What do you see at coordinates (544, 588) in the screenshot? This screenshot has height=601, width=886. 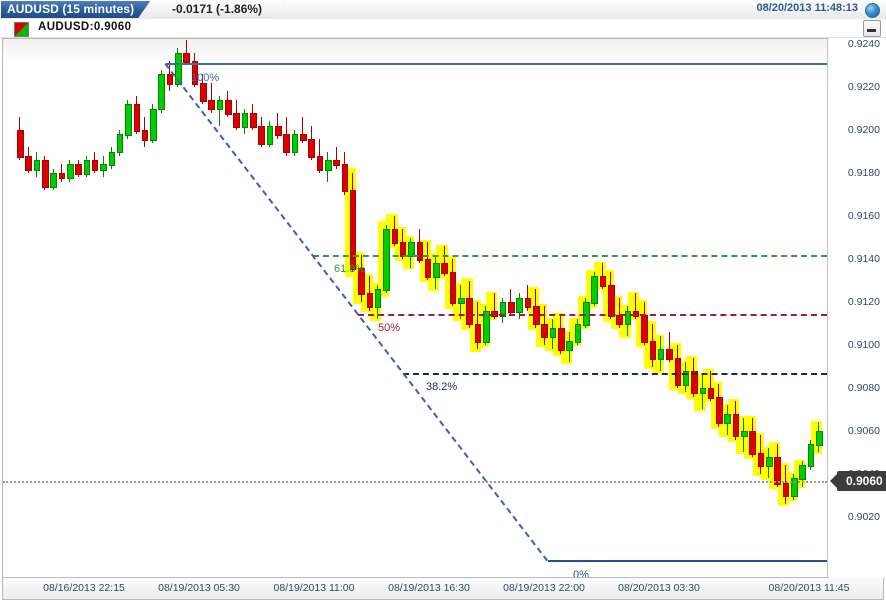 I see `time-axis-tick: 08/19/2013 22:00` at bounding box center [544, 588].